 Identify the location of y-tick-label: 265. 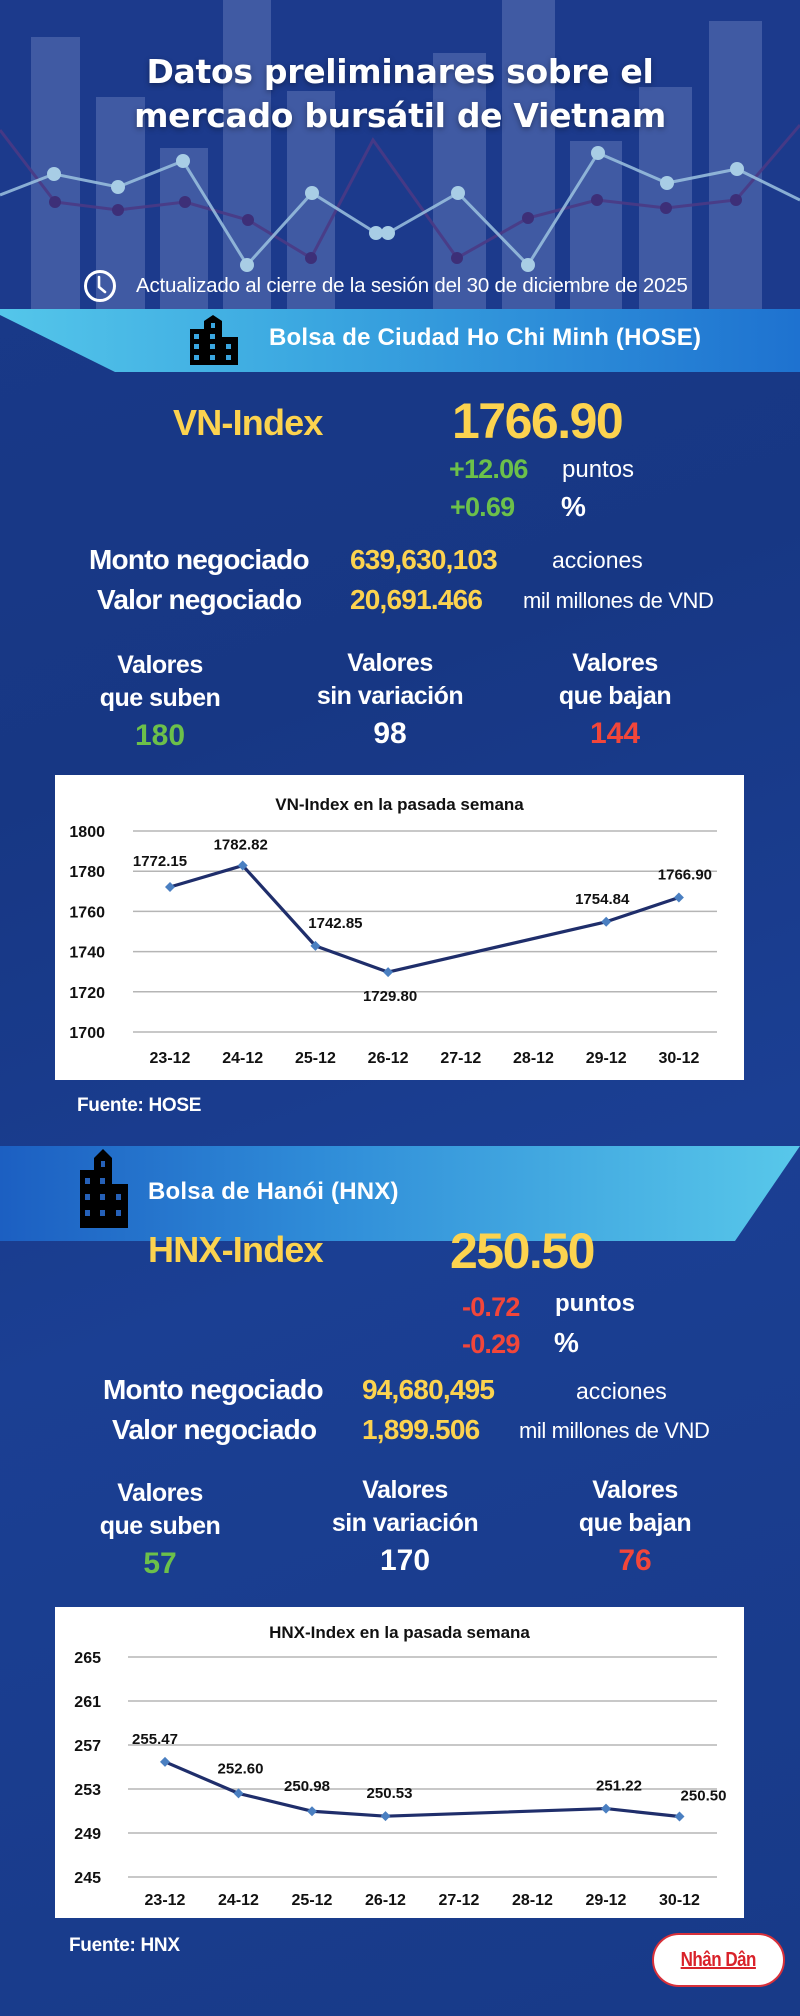
(87, 1658).